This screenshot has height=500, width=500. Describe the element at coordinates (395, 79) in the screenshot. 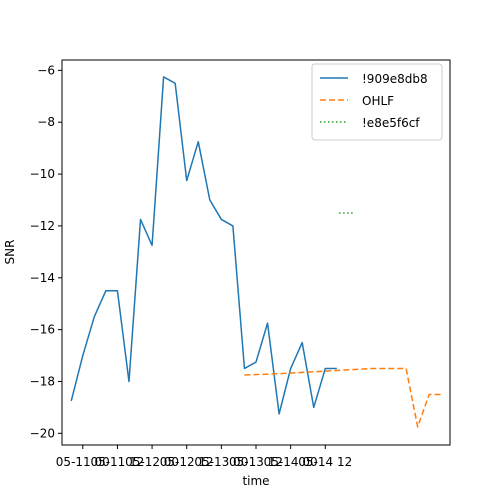

I see `legend-label-series-1: !909e8db8` at that location.